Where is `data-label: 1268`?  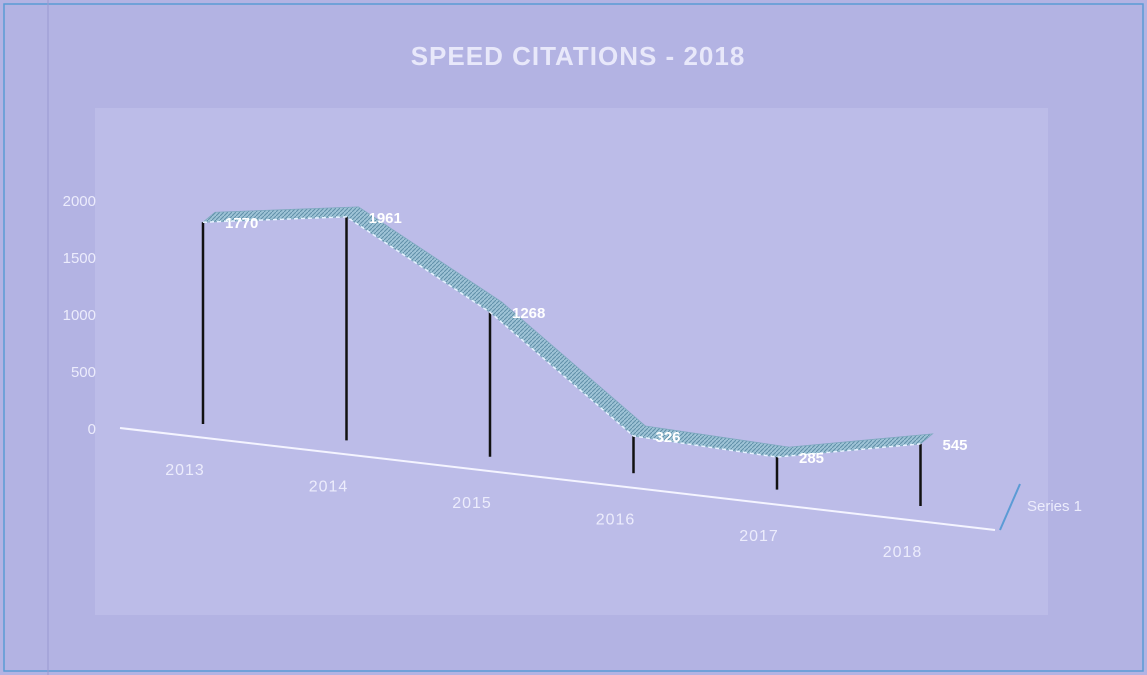 data-label: 1268 is located at coordinates (528, 313).